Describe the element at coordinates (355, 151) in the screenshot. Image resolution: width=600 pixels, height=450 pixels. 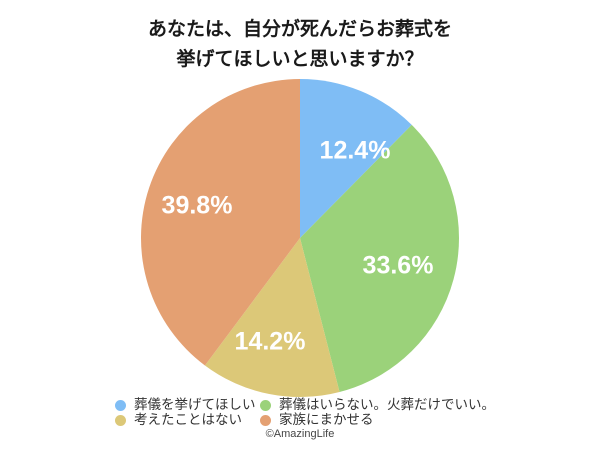
I see `slice-percent-label: 12.4%` at that location.